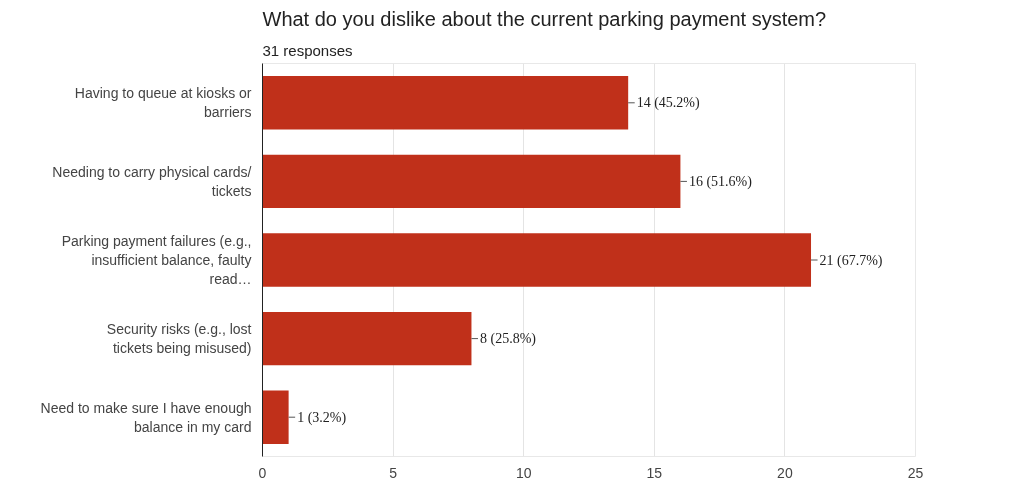 The width and height of the screenshot is (1009, 488). What do you see at coordinates (720, 181) in the screenshot?
I see `data-label: 16 (51.6%)` at bounding box center [720, 181].